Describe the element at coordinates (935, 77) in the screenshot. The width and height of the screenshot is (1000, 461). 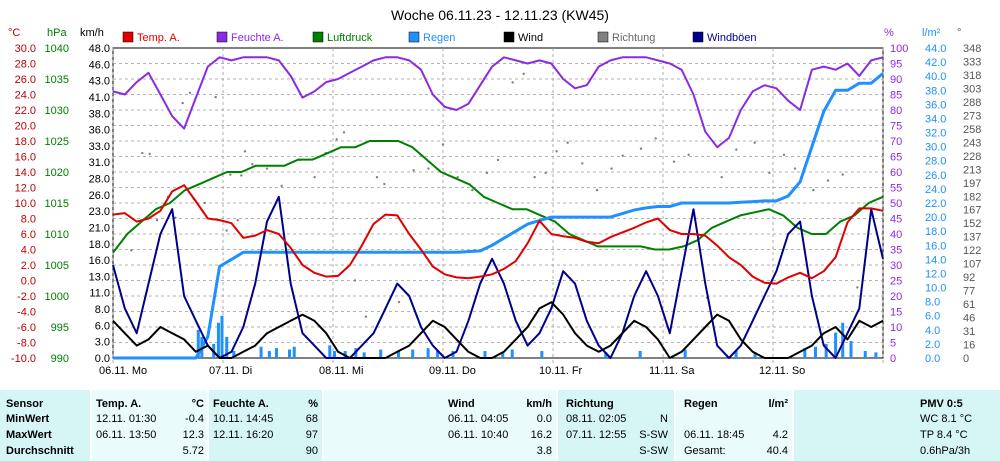
I see `rain-tick: 40.0` at that location.